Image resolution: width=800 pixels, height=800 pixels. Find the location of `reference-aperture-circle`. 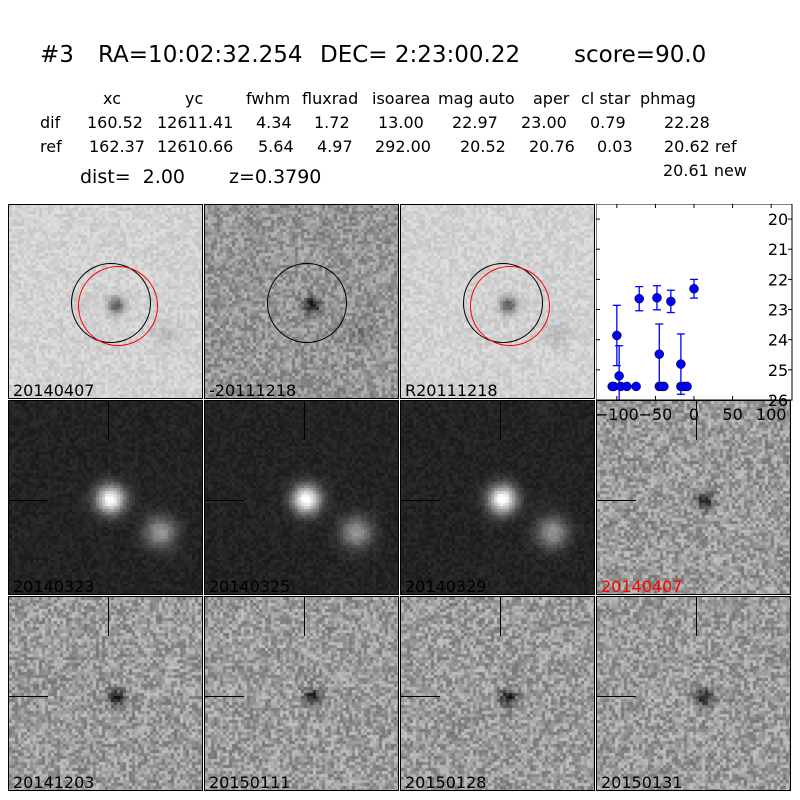

reference-aperture-circle is located at coordinates (307, 303).